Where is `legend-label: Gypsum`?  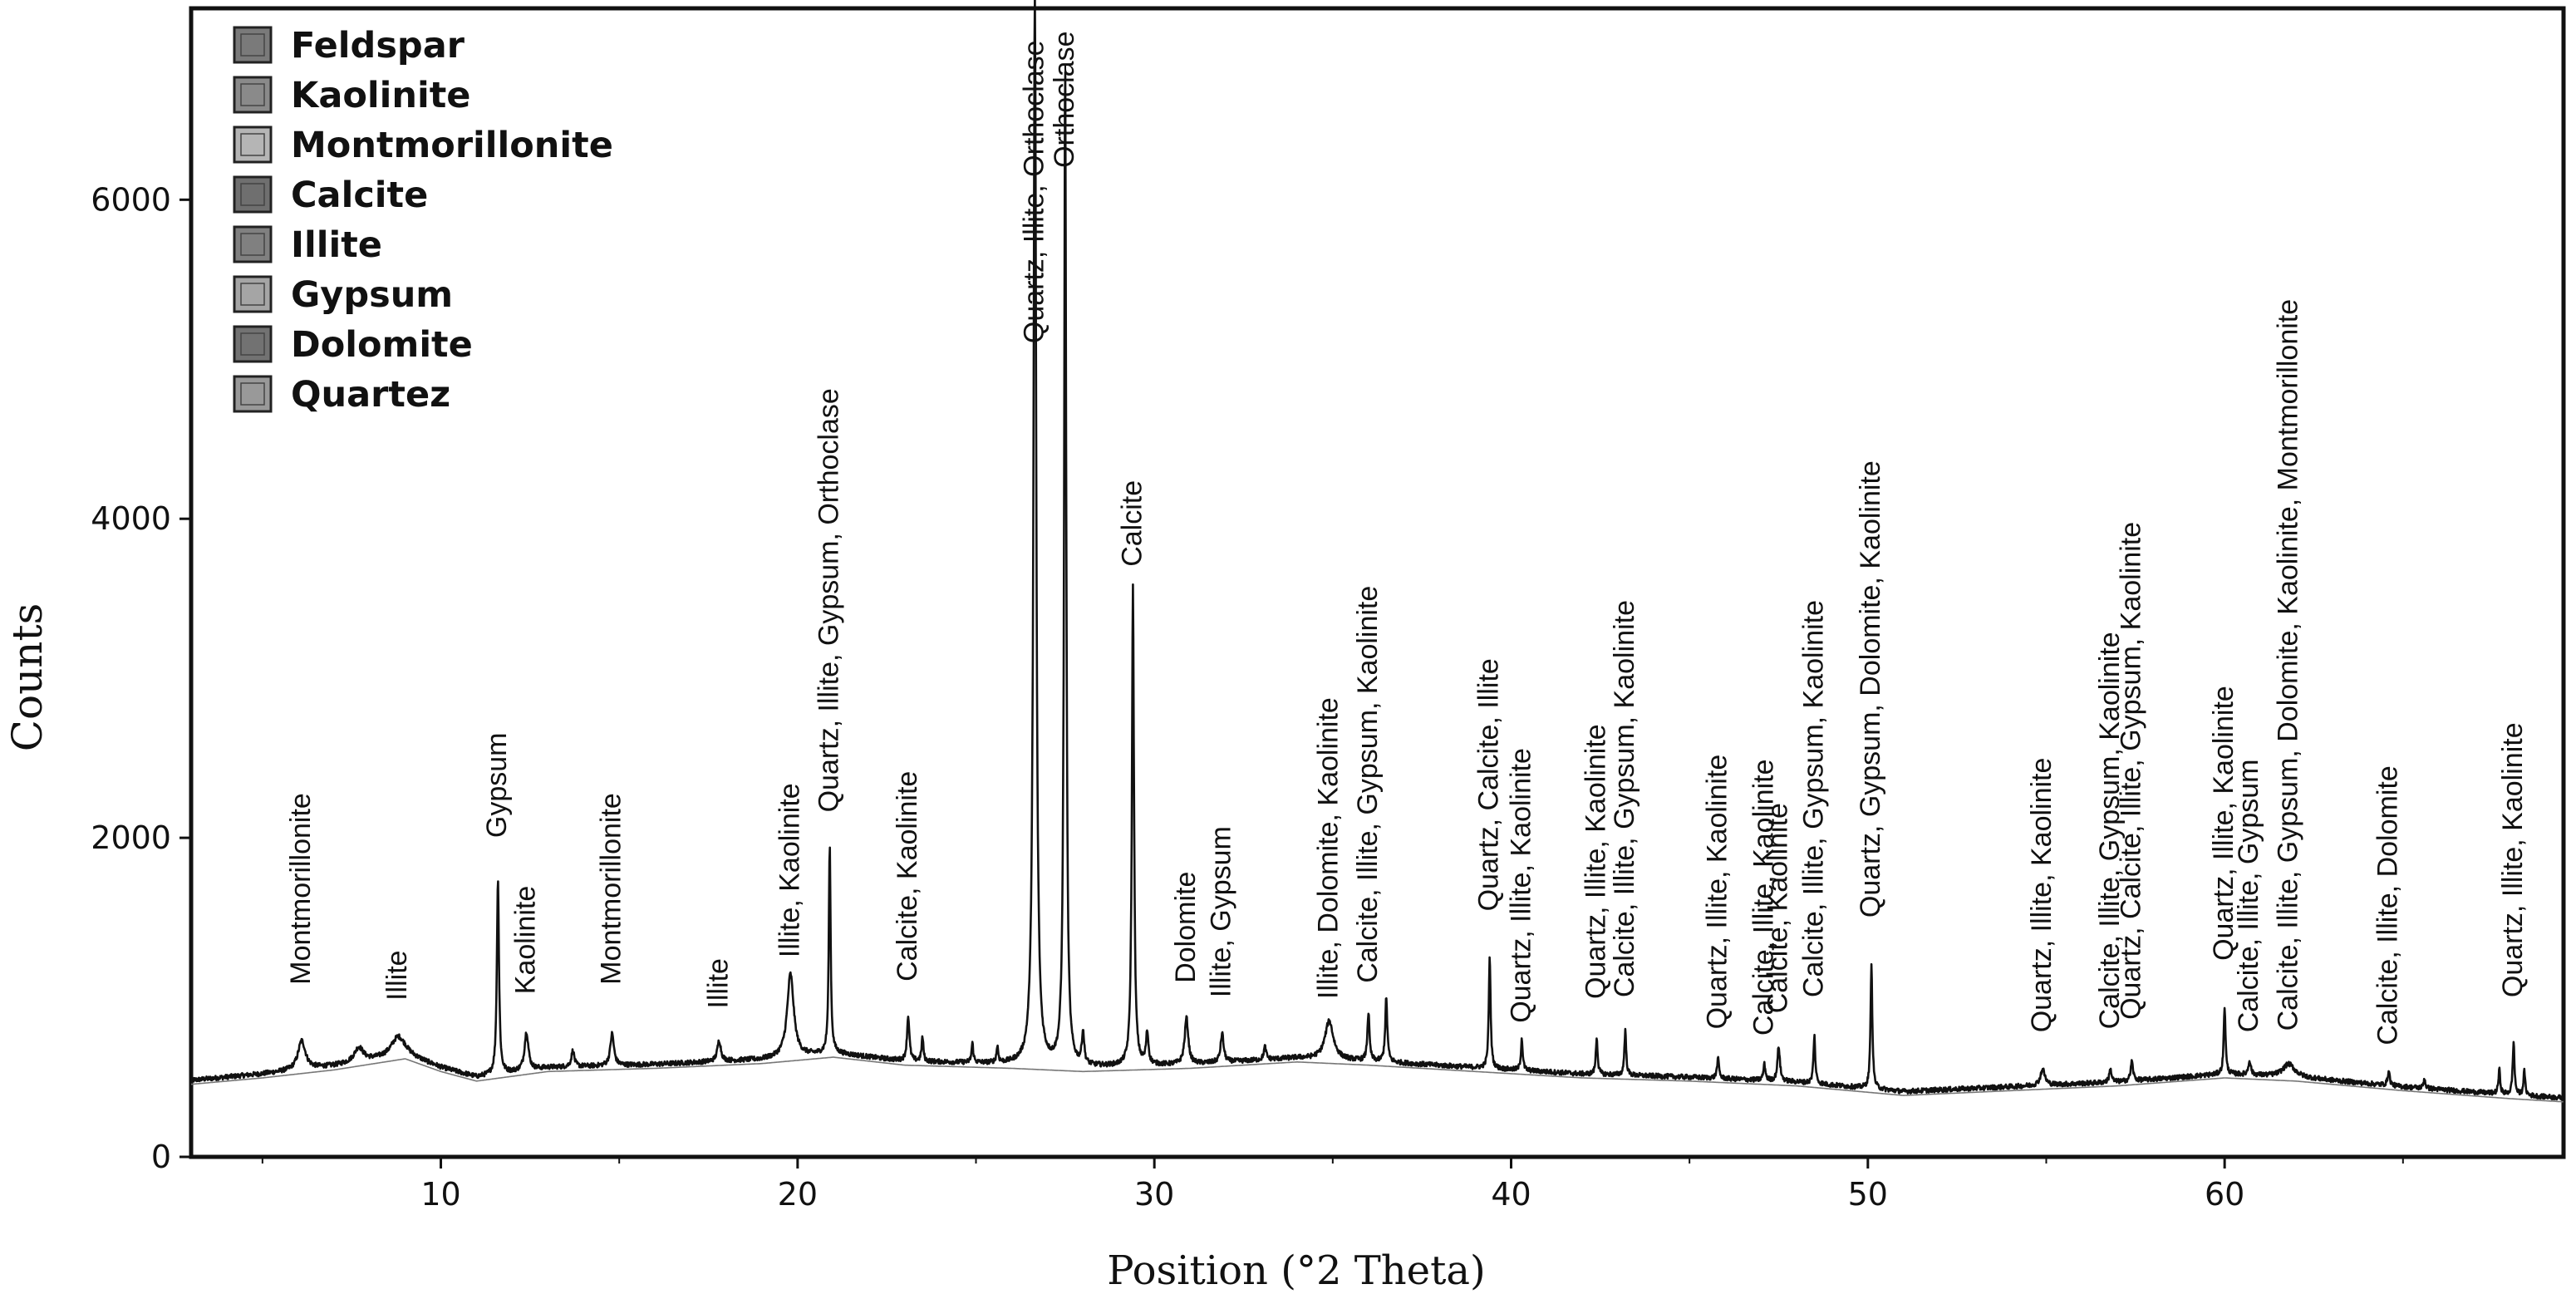 legend-label: Gypsum is located at coordinates (372, 295).